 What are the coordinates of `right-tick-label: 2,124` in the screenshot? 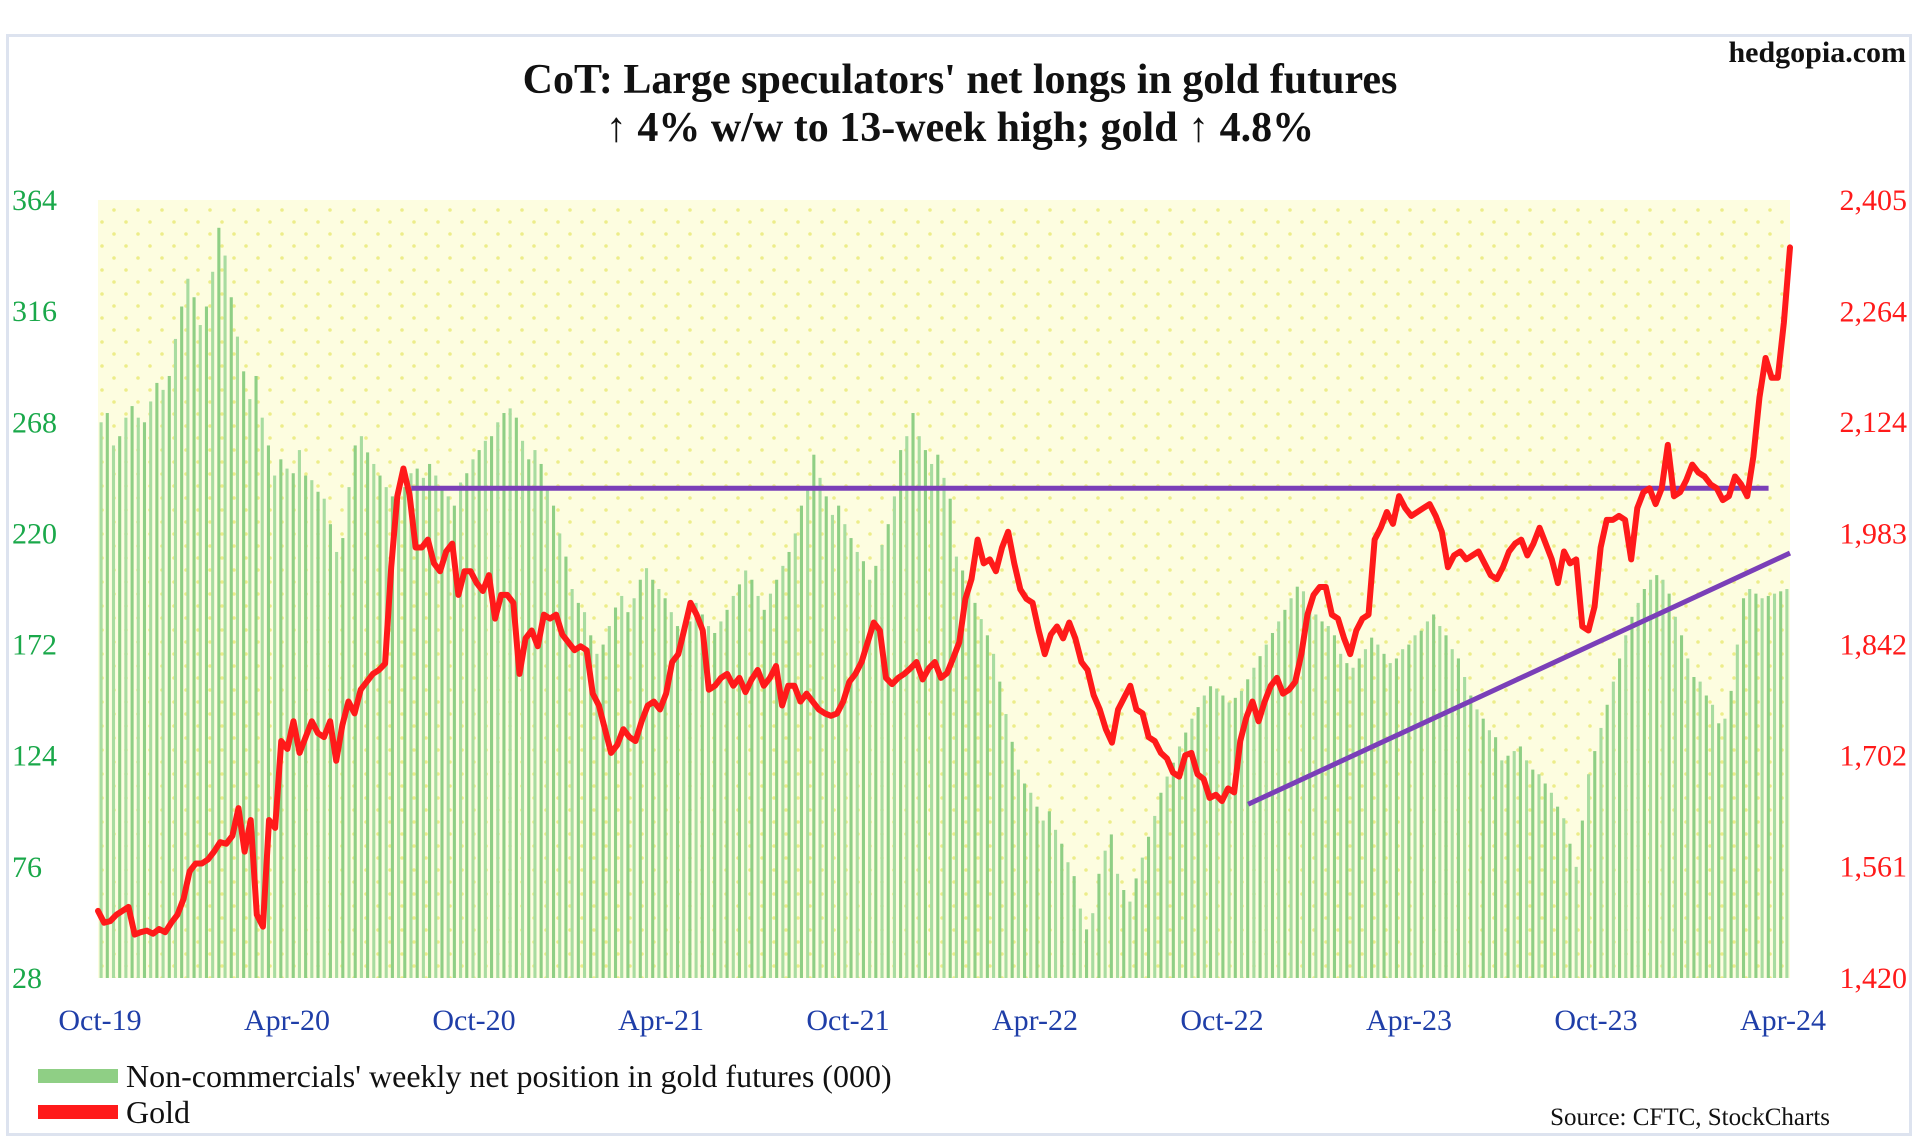 It's located at (1874, 422).